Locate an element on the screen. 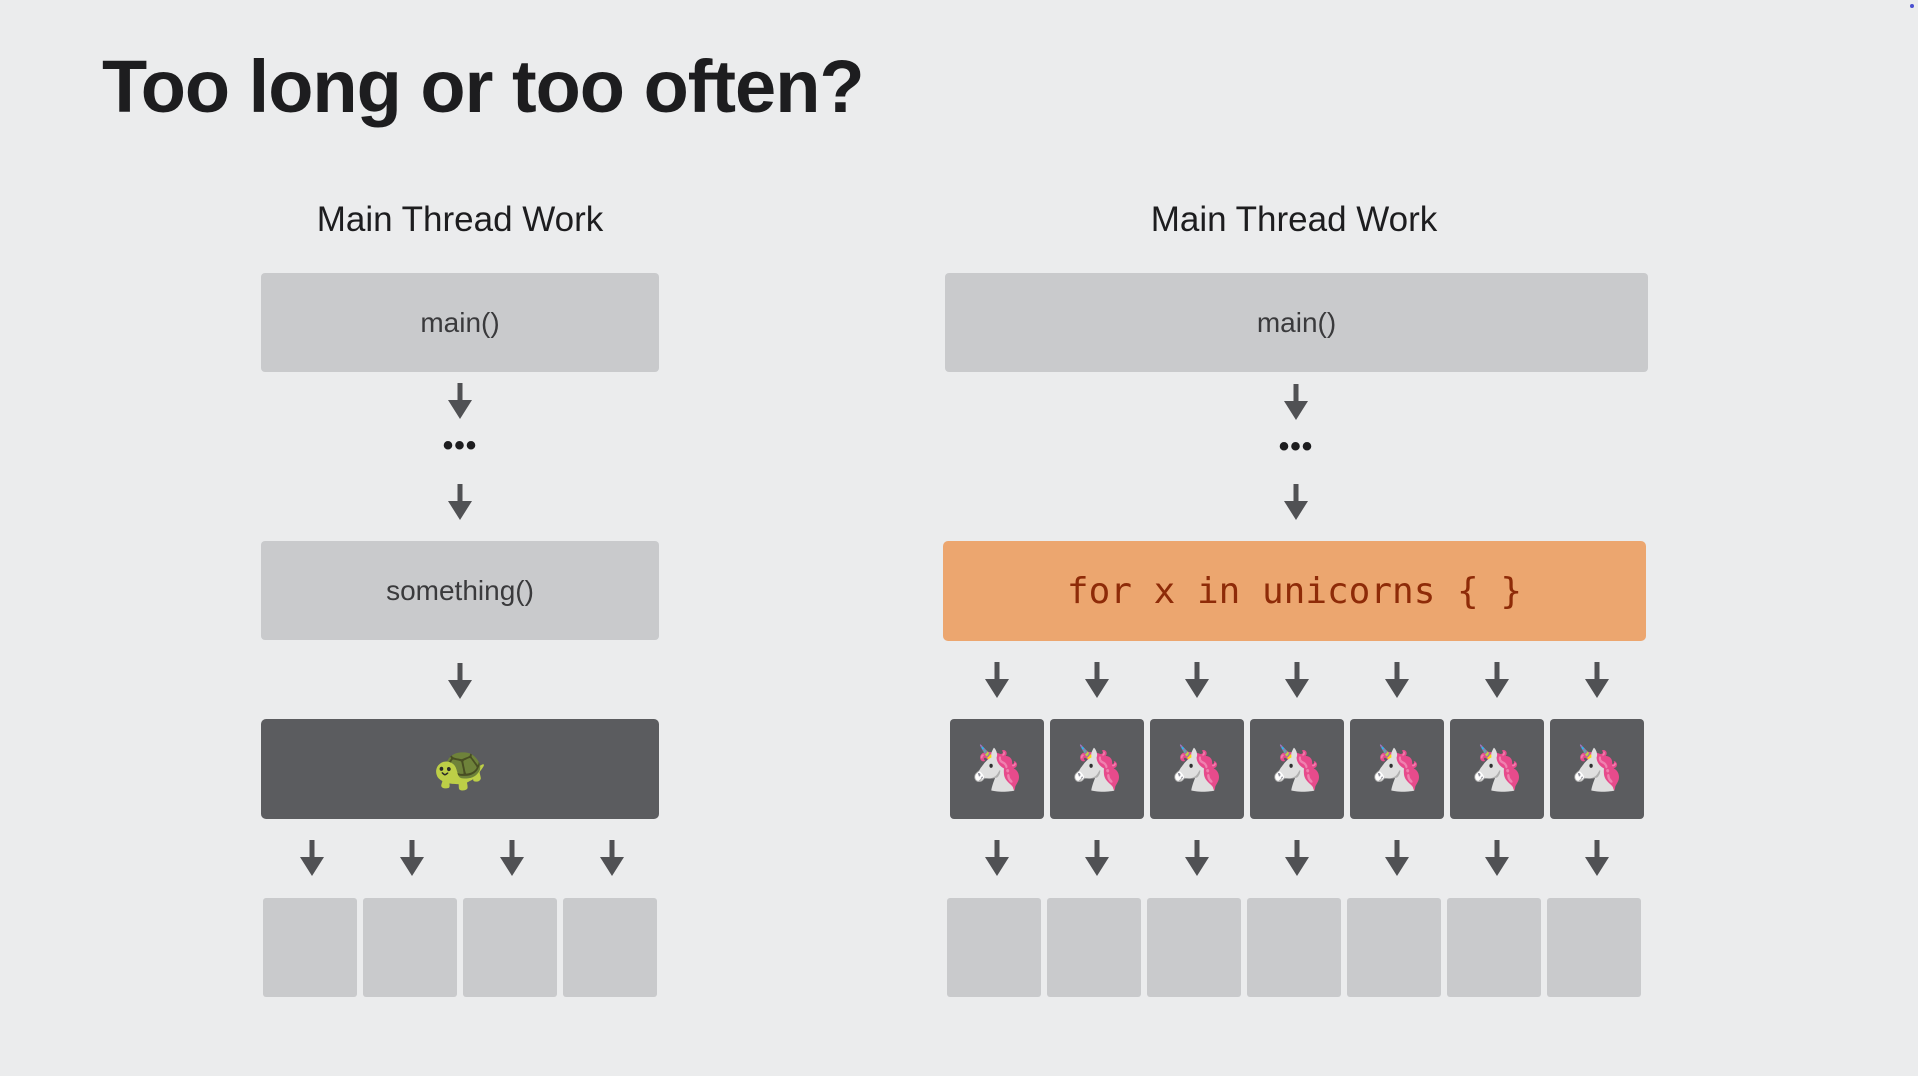  right-loop-label: for x in unicorns { } is located at coordinates (1294, 591).